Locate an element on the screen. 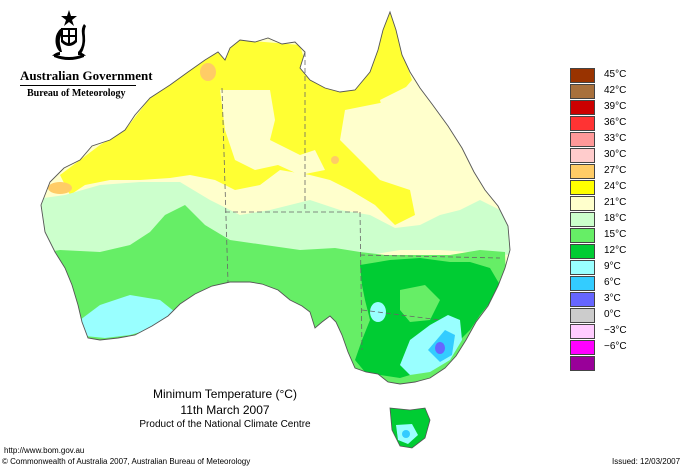  legend-row: 39°C is located at coordinates (610, 108).